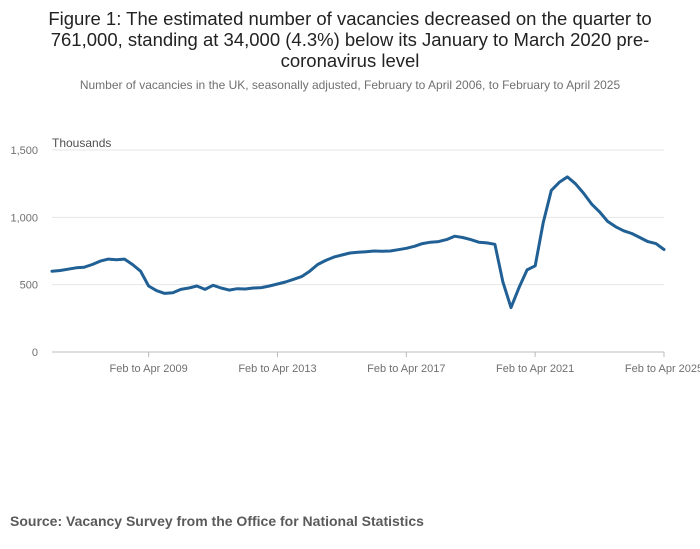 The width and height of the screenshot is (700, 549). Describe the element at coordinates (662, 369) in the screenshot. I see `x-tick-label: Feb to Apr 2025` at that location.